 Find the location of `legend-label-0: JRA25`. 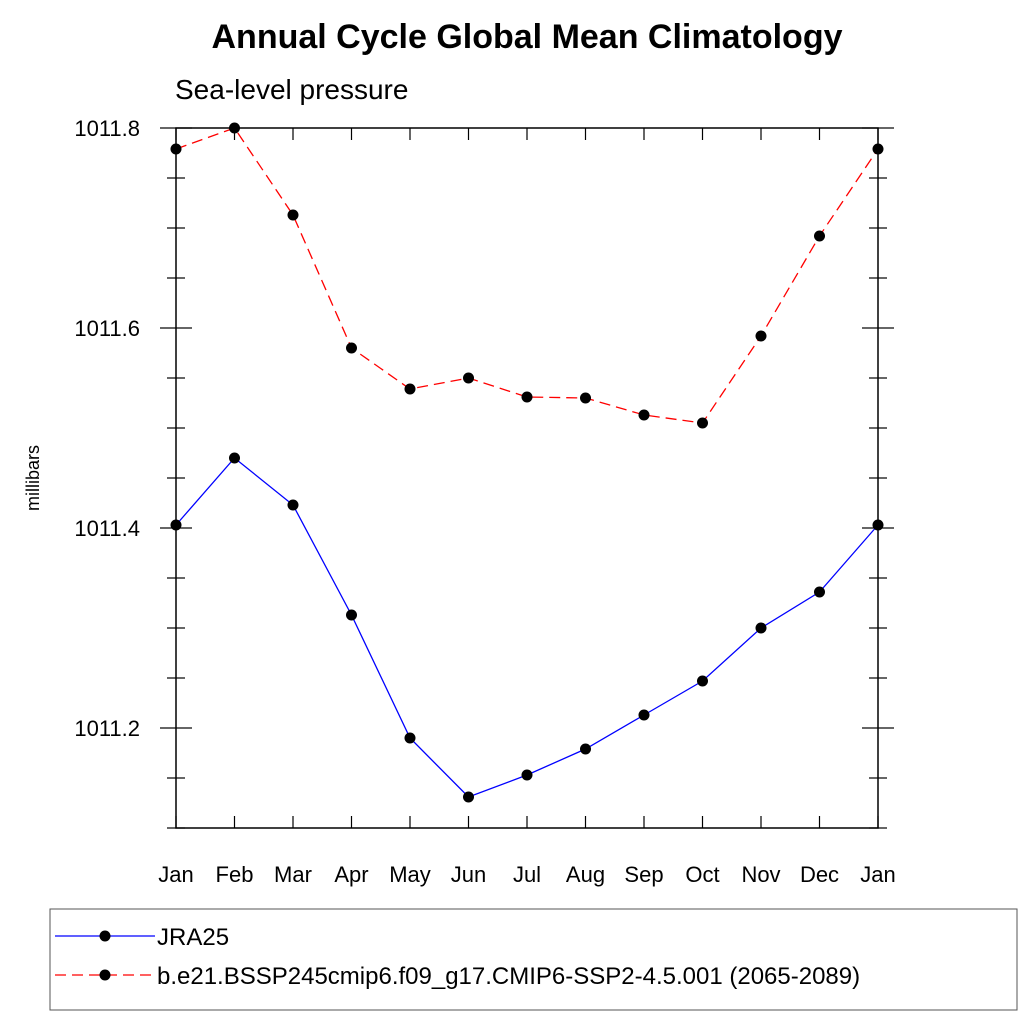

legend-label-0: JRA25 is located at coordinates (193, 937).